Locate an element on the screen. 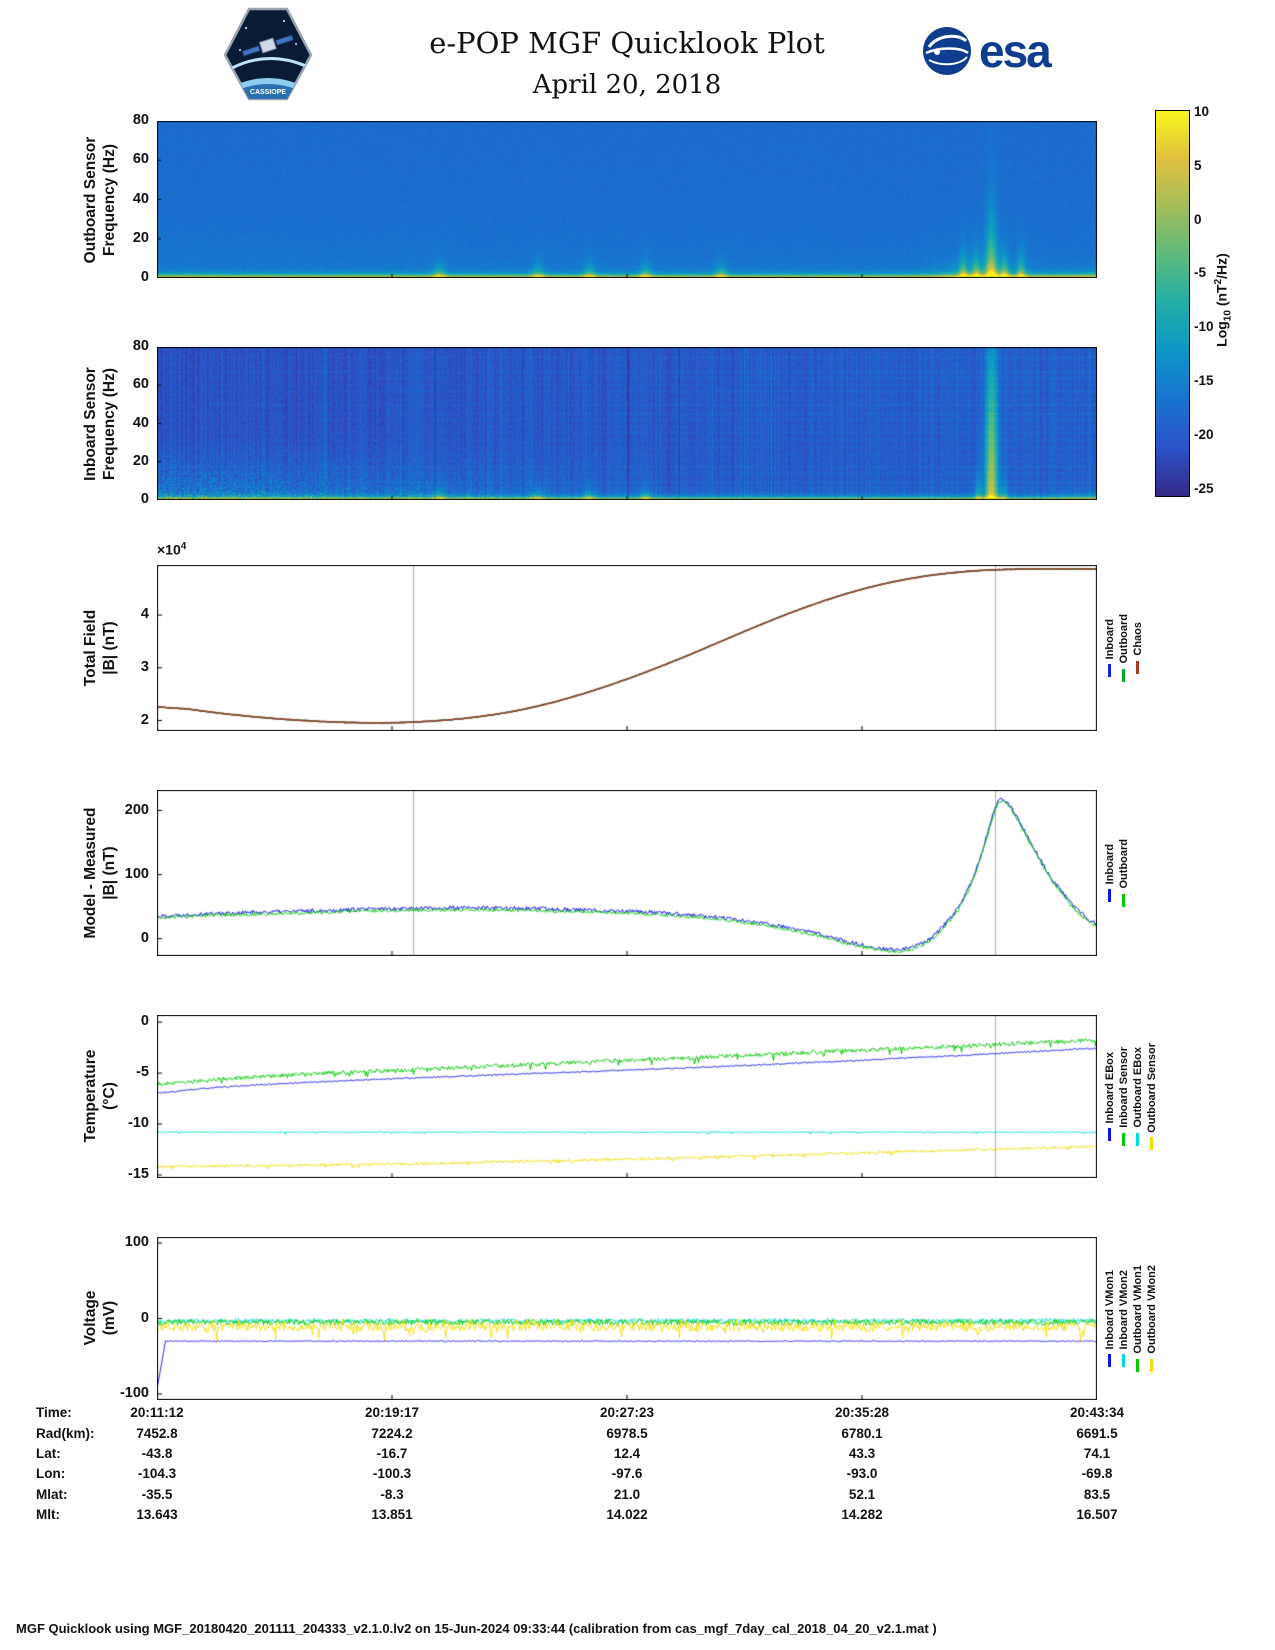 The image size is (1275, 1650). legend-label: Chaos is located at coordinates (1137, 639).